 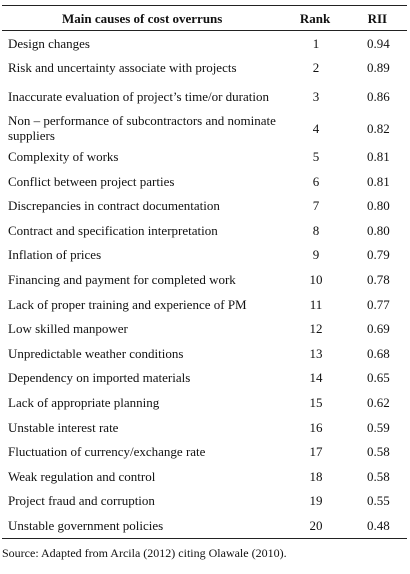 What do you see at coordinates (316, 230) in the screenshot?
I see `table-cell: 8` at bounding box center [316, 230].